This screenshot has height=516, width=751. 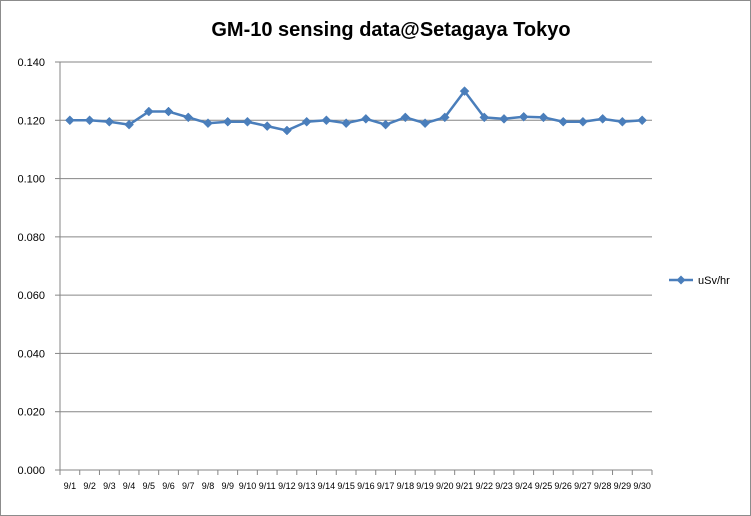 I want to click on y-tick-label: 0.120, so click(x=31, y=121).